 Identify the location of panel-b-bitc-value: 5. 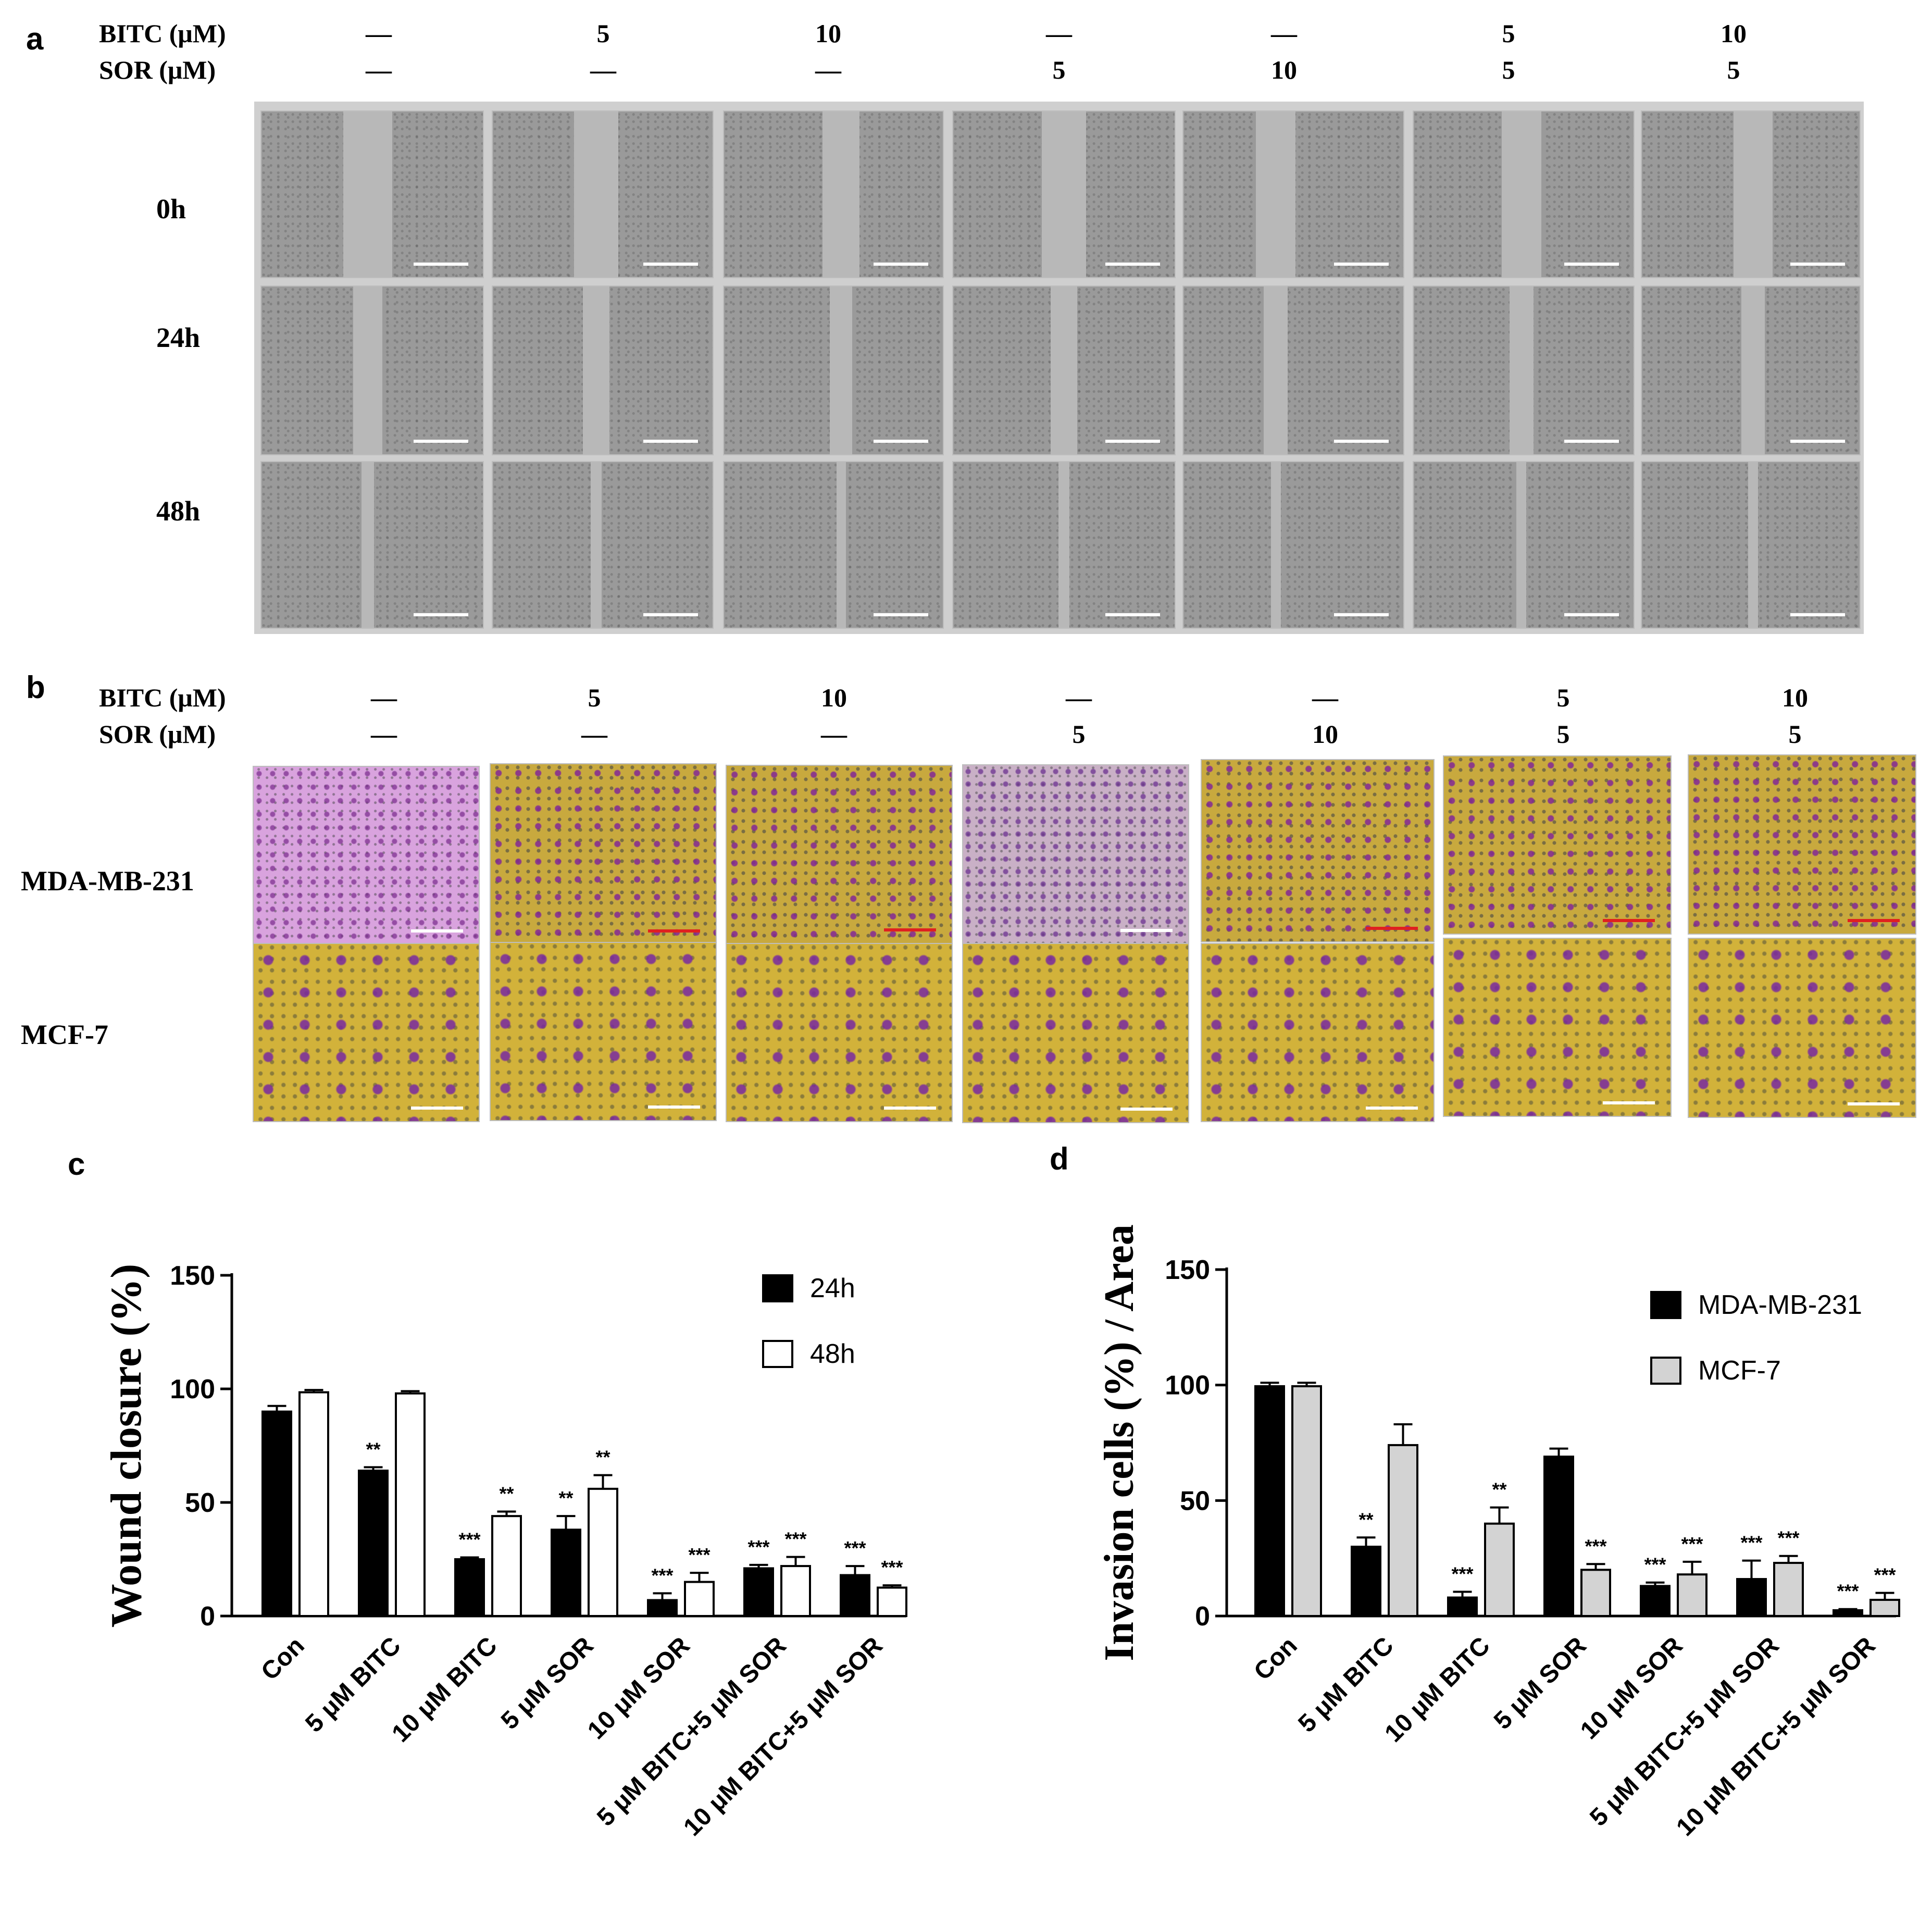
(594, 697).